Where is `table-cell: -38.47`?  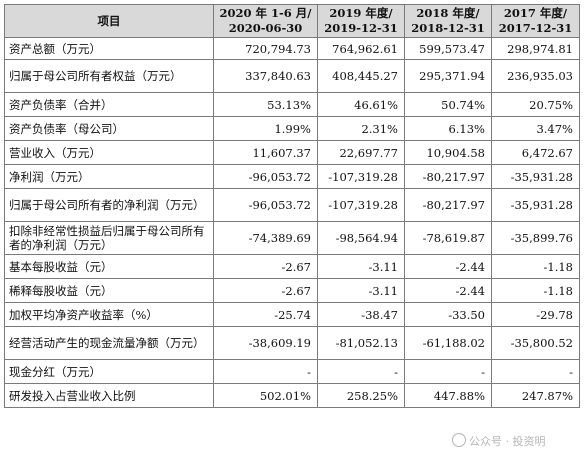
table-cell: -38.47 is located at coordinates (361, 314).